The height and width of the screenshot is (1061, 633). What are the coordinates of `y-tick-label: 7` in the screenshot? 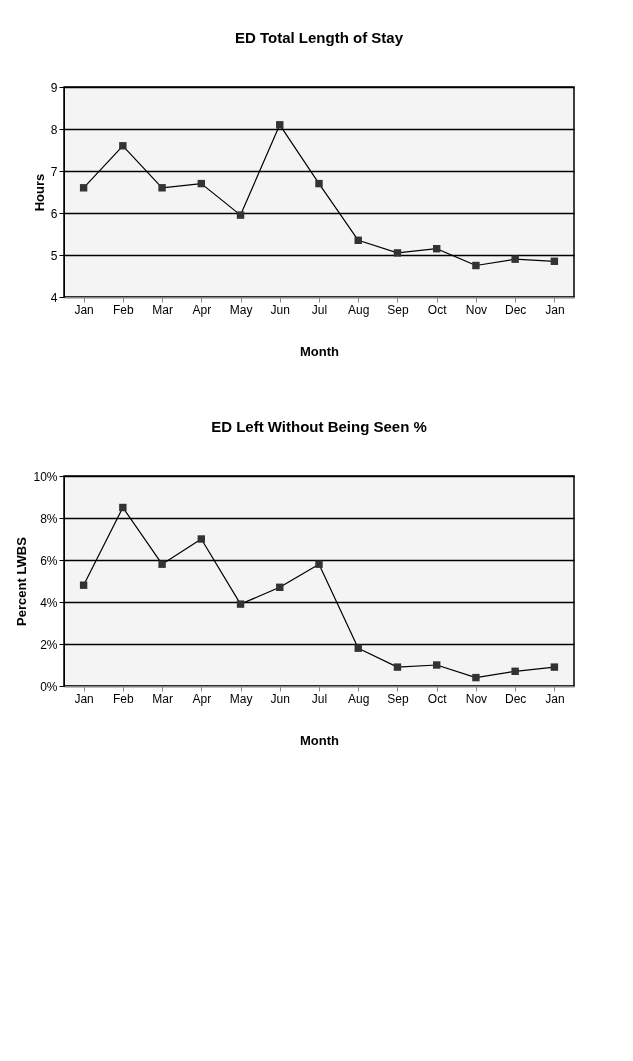 It's located at (54, 171).